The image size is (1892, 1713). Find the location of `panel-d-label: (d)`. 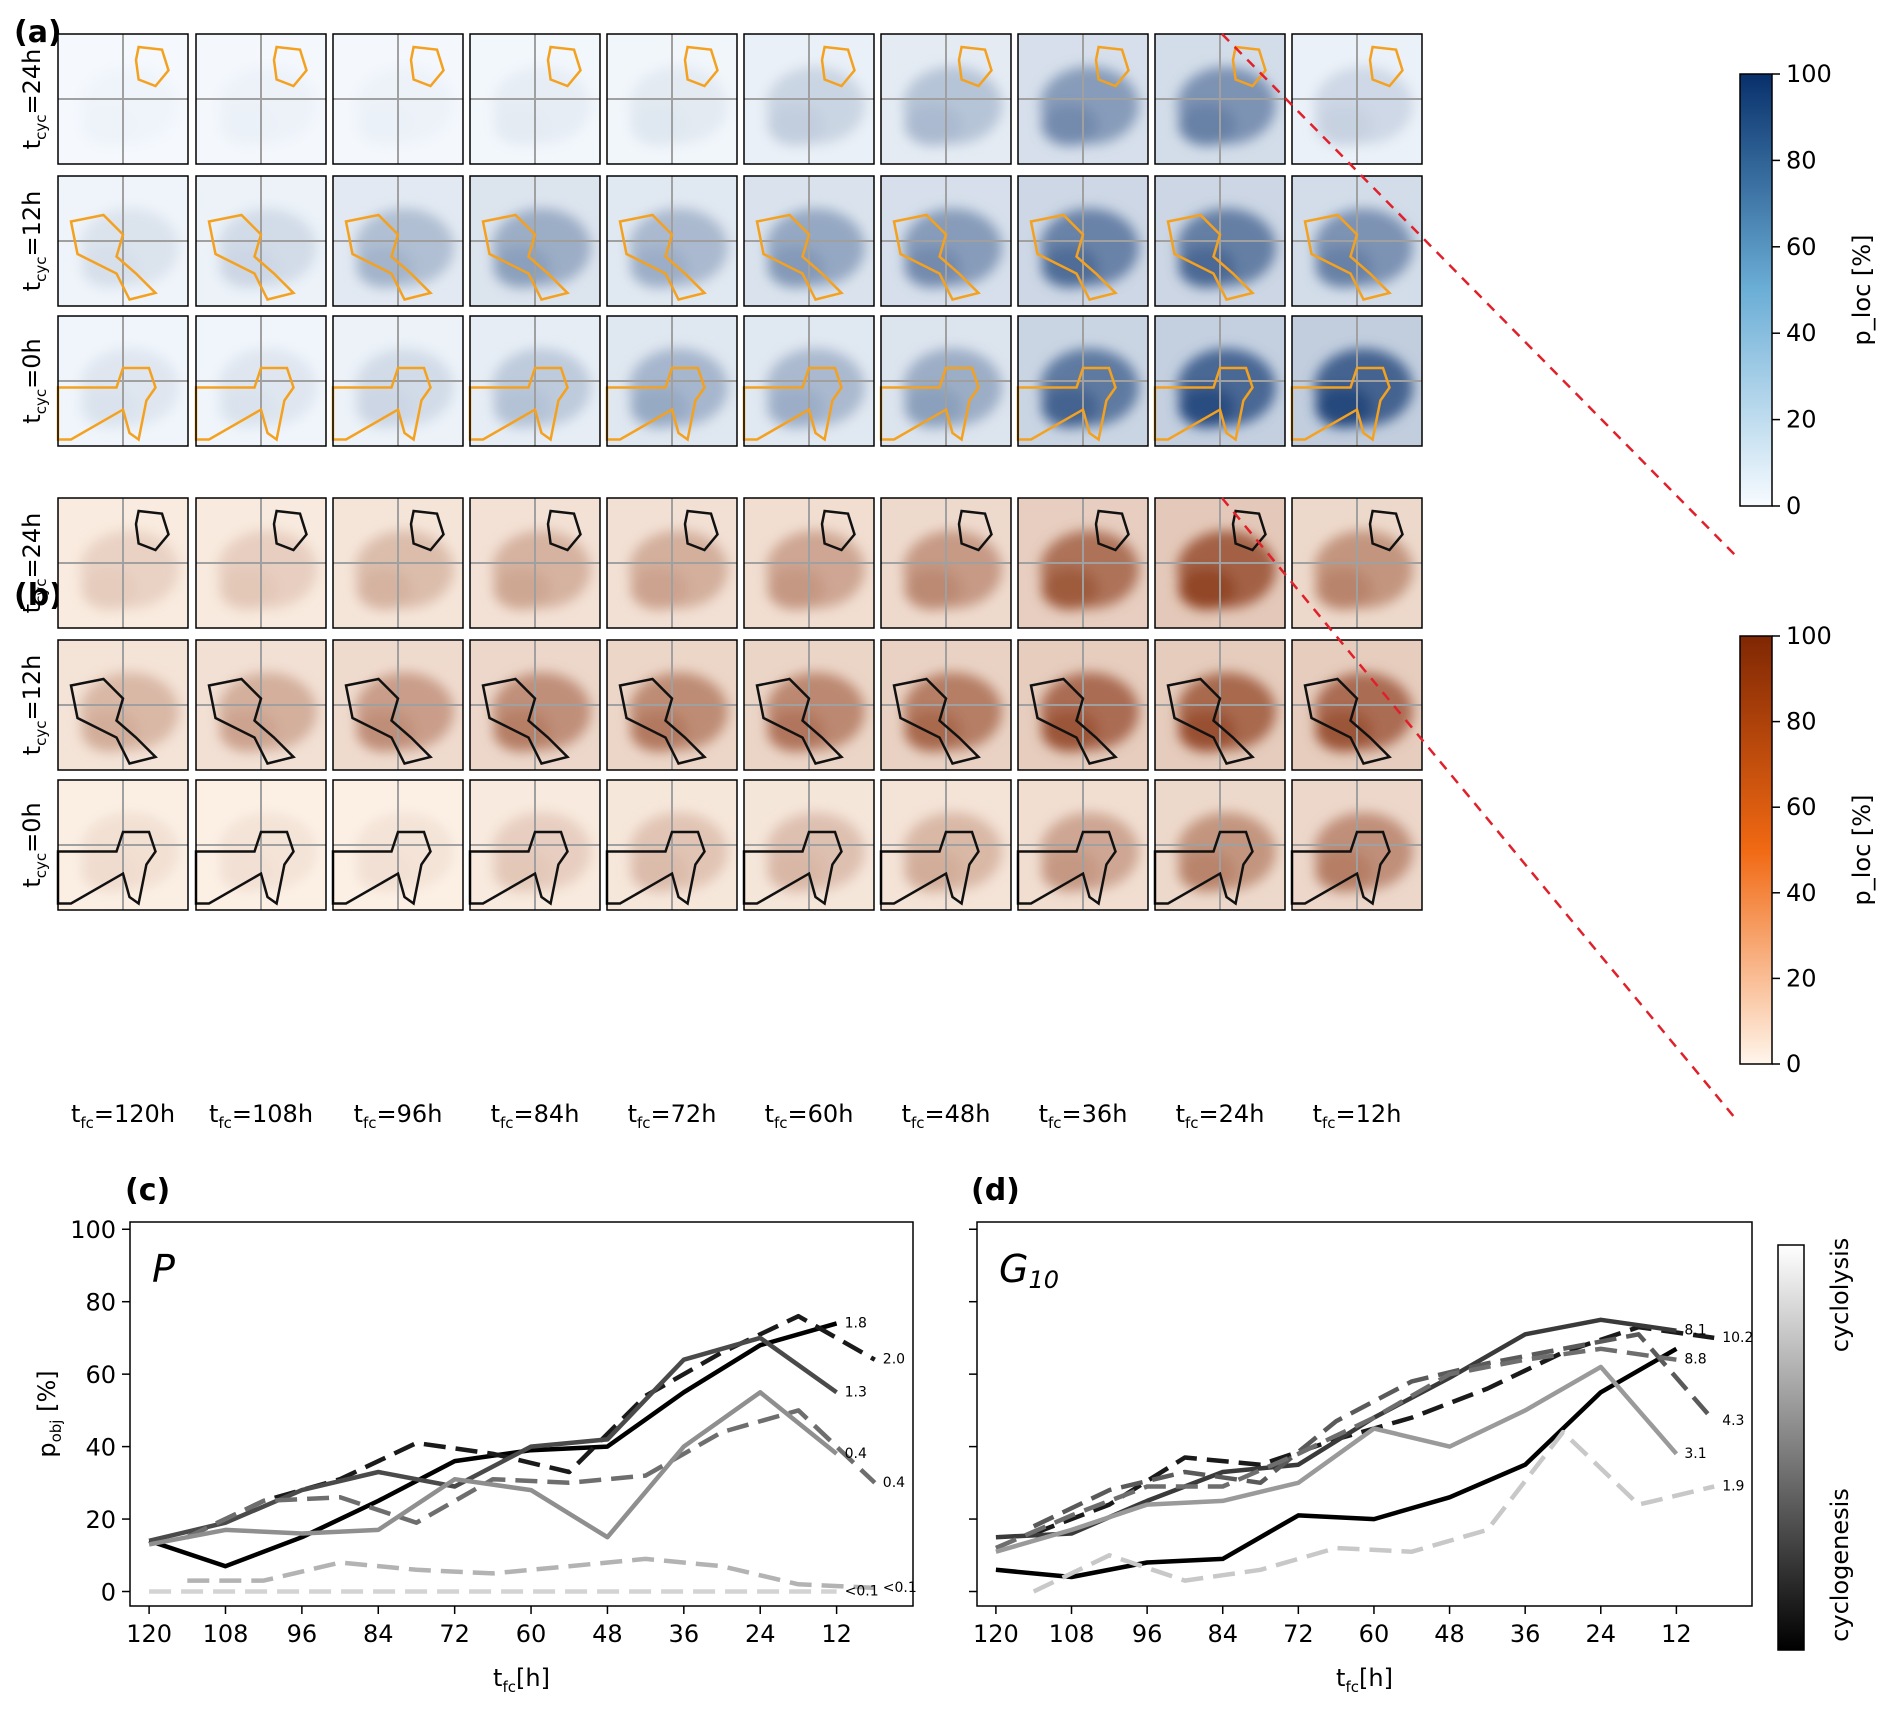

panel-d-label: (d) is located at coordinates (995, 1190).